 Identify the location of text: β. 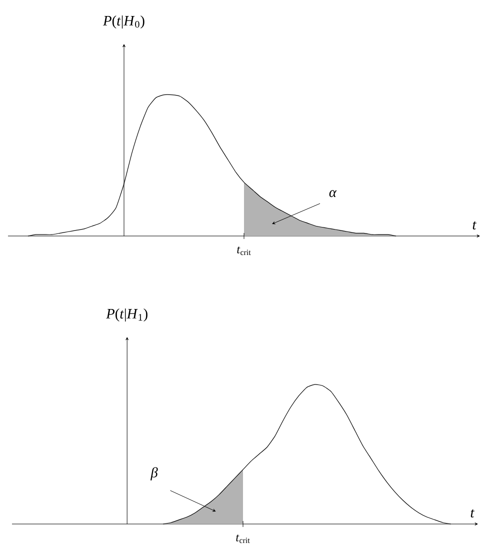
(154, 473).